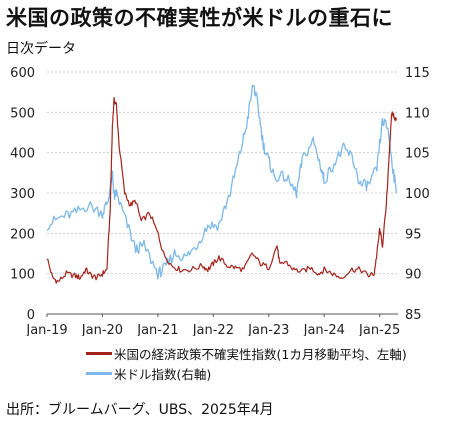  I want to click on chart-subtitle: 日次データ, so click(41, 49).